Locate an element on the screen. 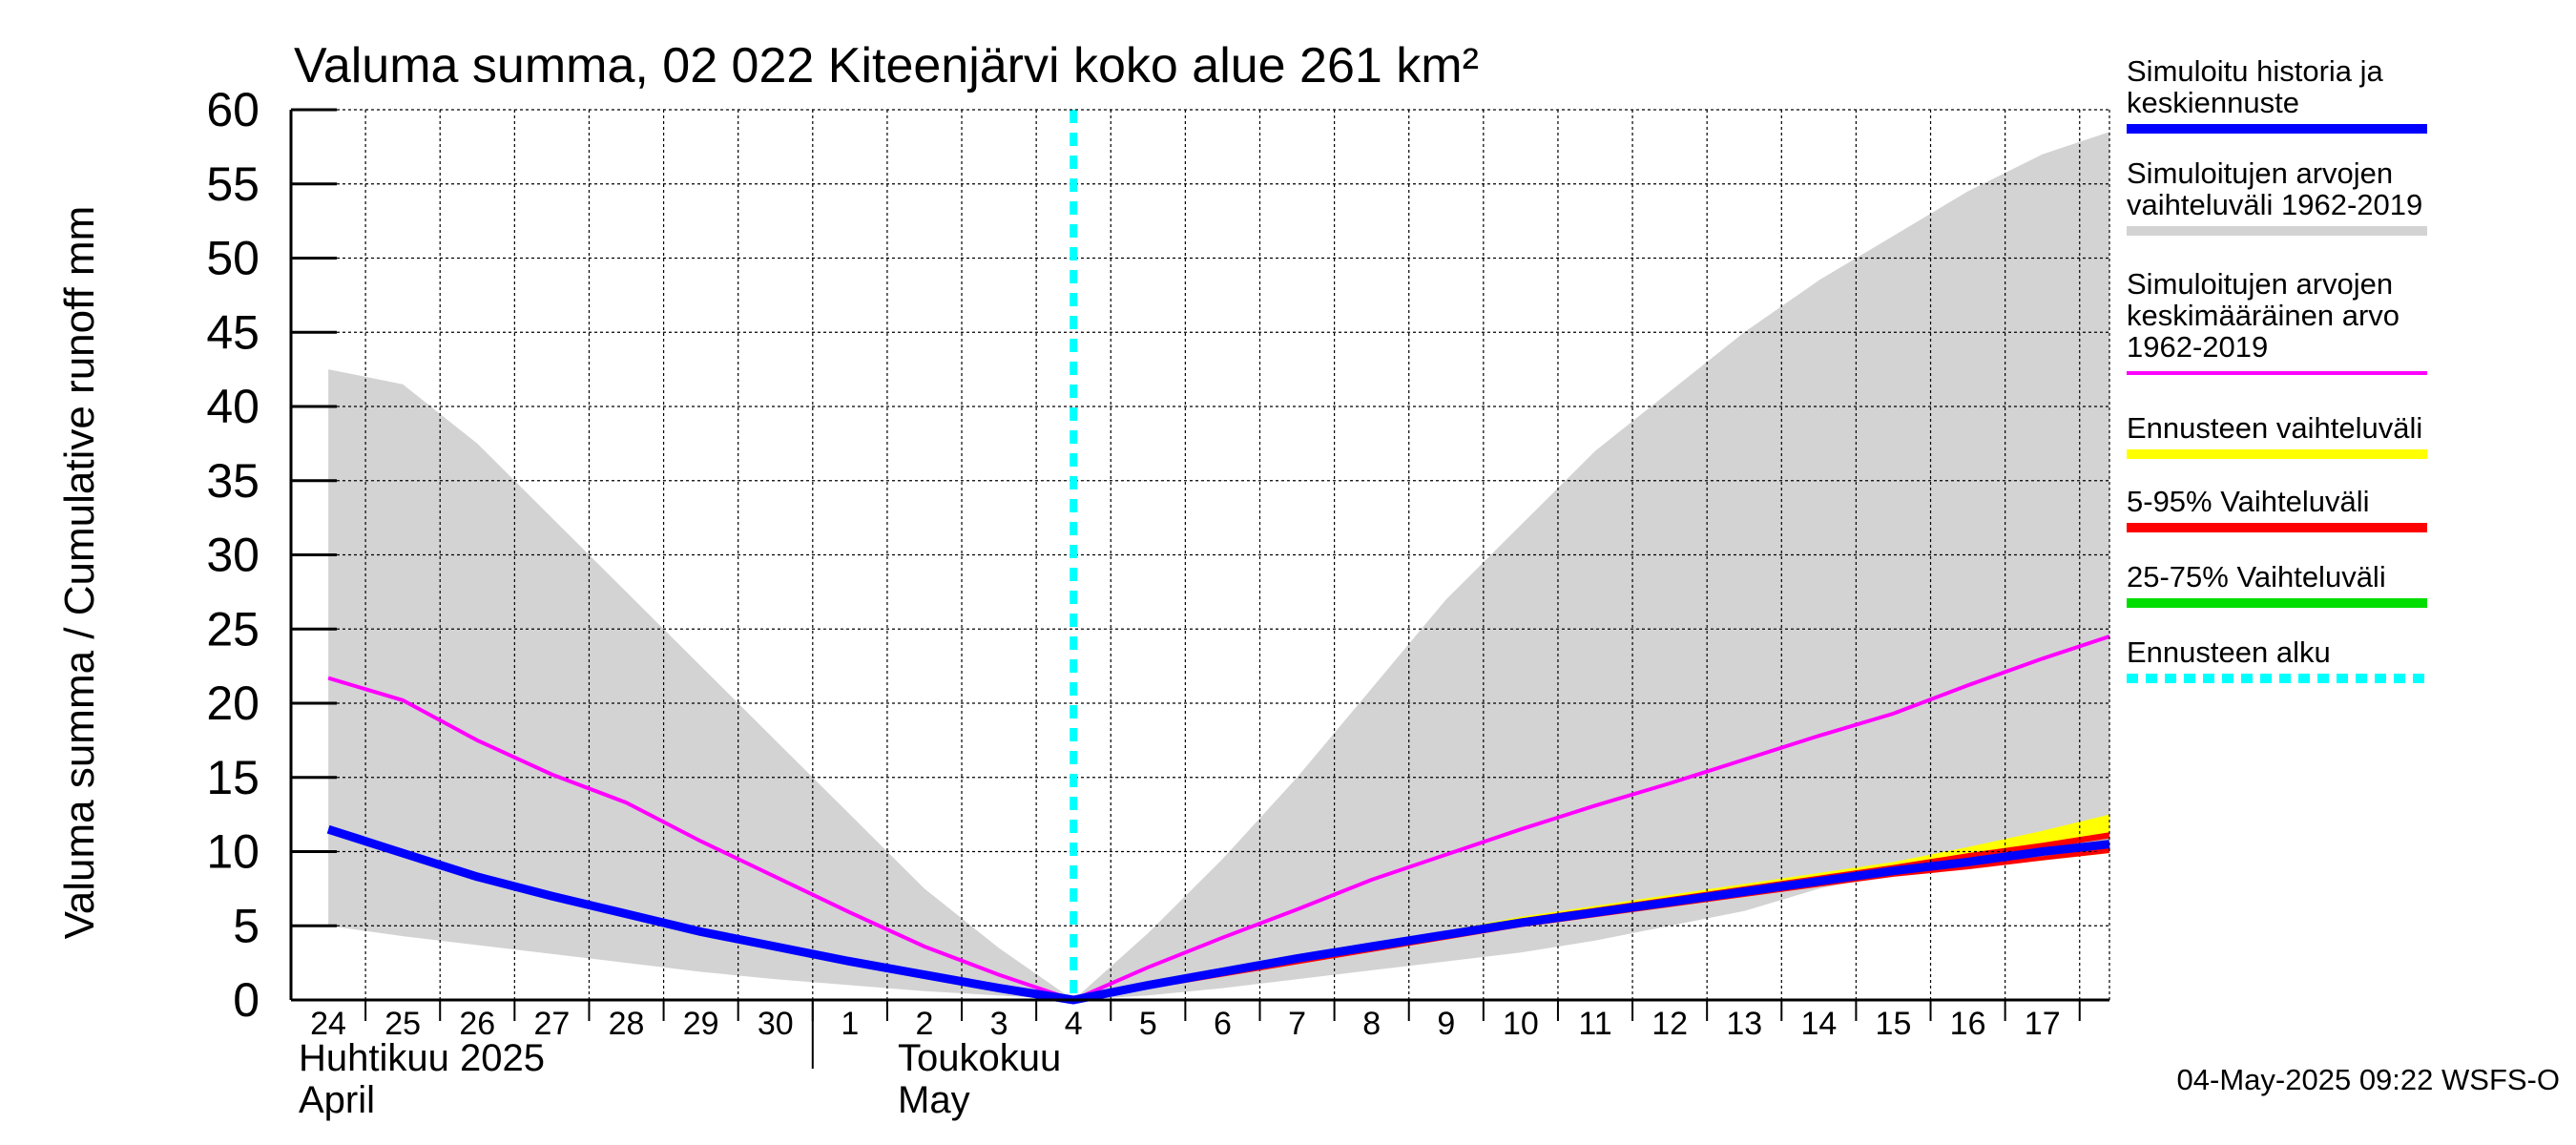 The height and width of the screenshot is (1145, 2576). legend-item: Ennusteen alku is located at coordinates (2277, 659).